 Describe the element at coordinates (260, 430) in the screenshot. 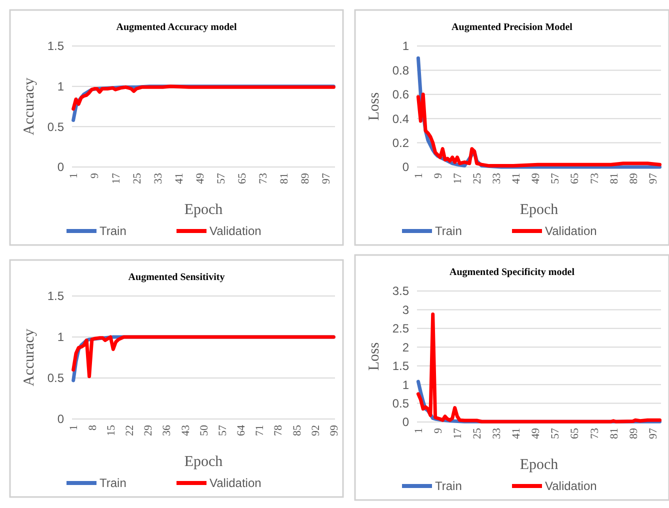

I see `x-tick-label: 71` at that location.